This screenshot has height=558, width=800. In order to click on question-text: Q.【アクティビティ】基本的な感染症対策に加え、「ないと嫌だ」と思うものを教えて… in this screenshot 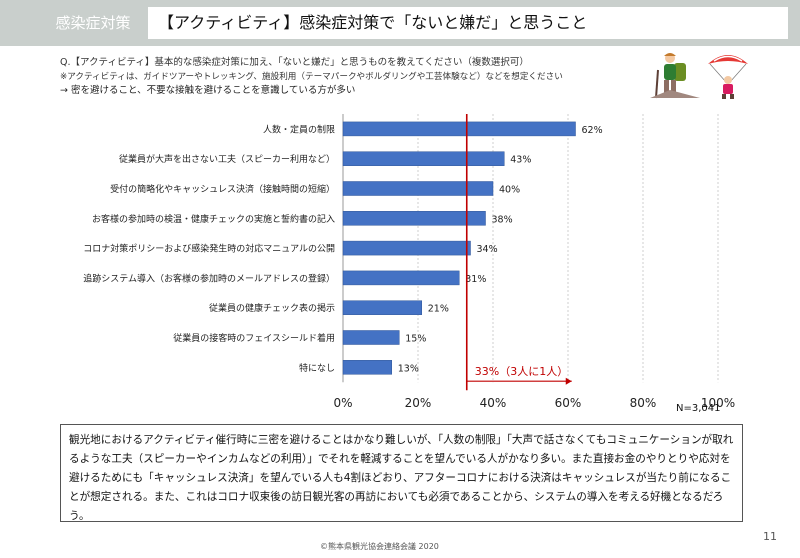, I will do `click(294, 62)`.